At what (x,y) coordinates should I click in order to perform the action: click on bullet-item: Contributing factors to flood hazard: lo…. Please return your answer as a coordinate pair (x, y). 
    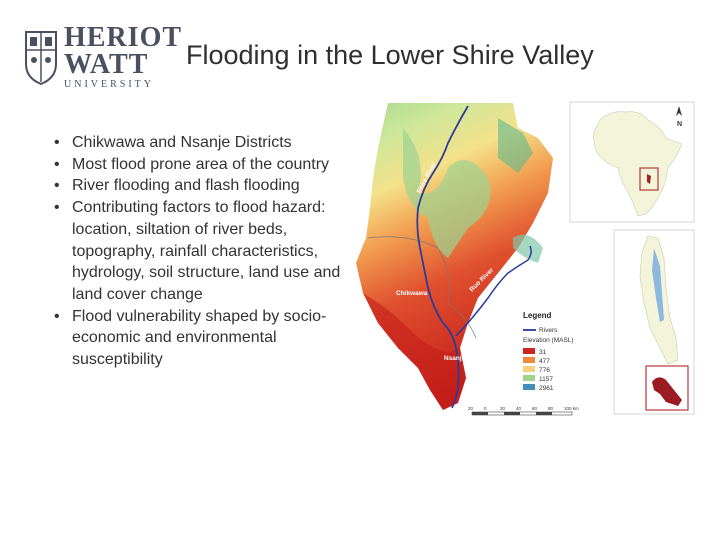
    Looking at the image, I should click on (202, 251).